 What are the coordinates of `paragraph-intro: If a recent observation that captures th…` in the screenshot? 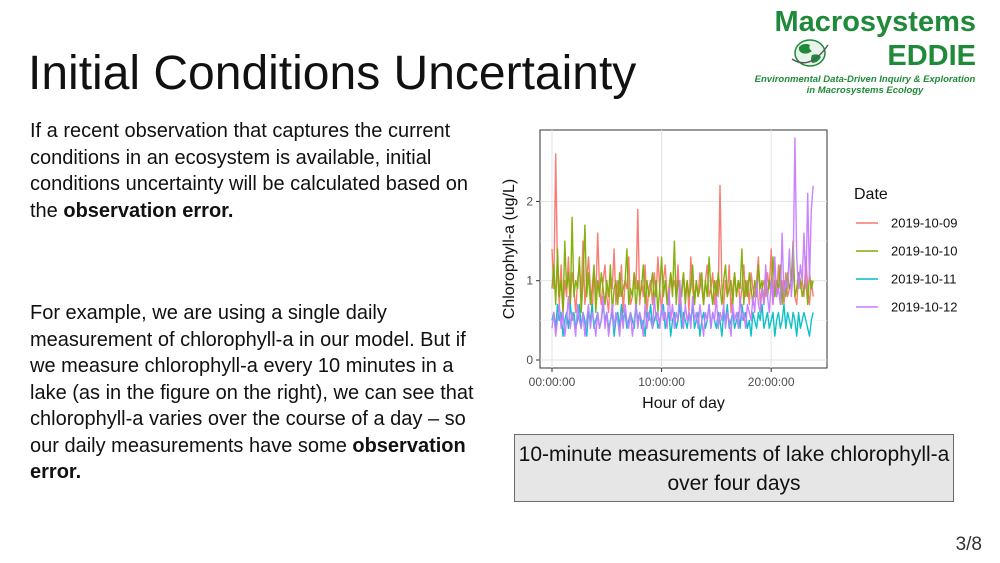 It's located at (255, 171).